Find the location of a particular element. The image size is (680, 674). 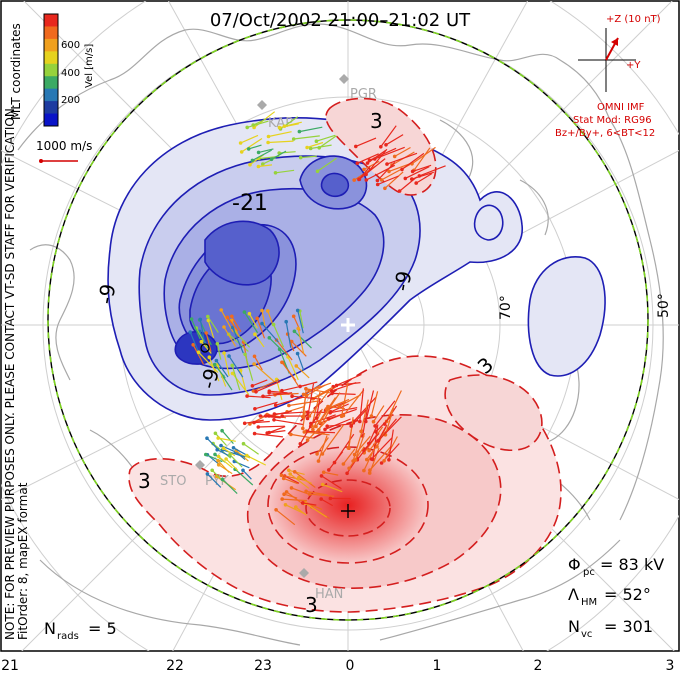

scale-vector: 1000 m/s is located at coordinates (64, 151).